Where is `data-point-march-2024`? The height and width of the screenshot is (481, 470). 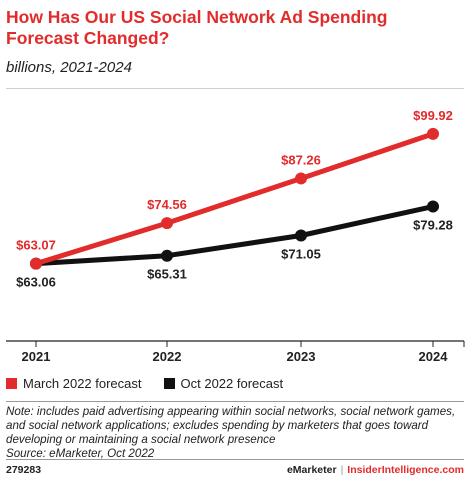 data-point-march-2024 is located at coordinates (433, 133).